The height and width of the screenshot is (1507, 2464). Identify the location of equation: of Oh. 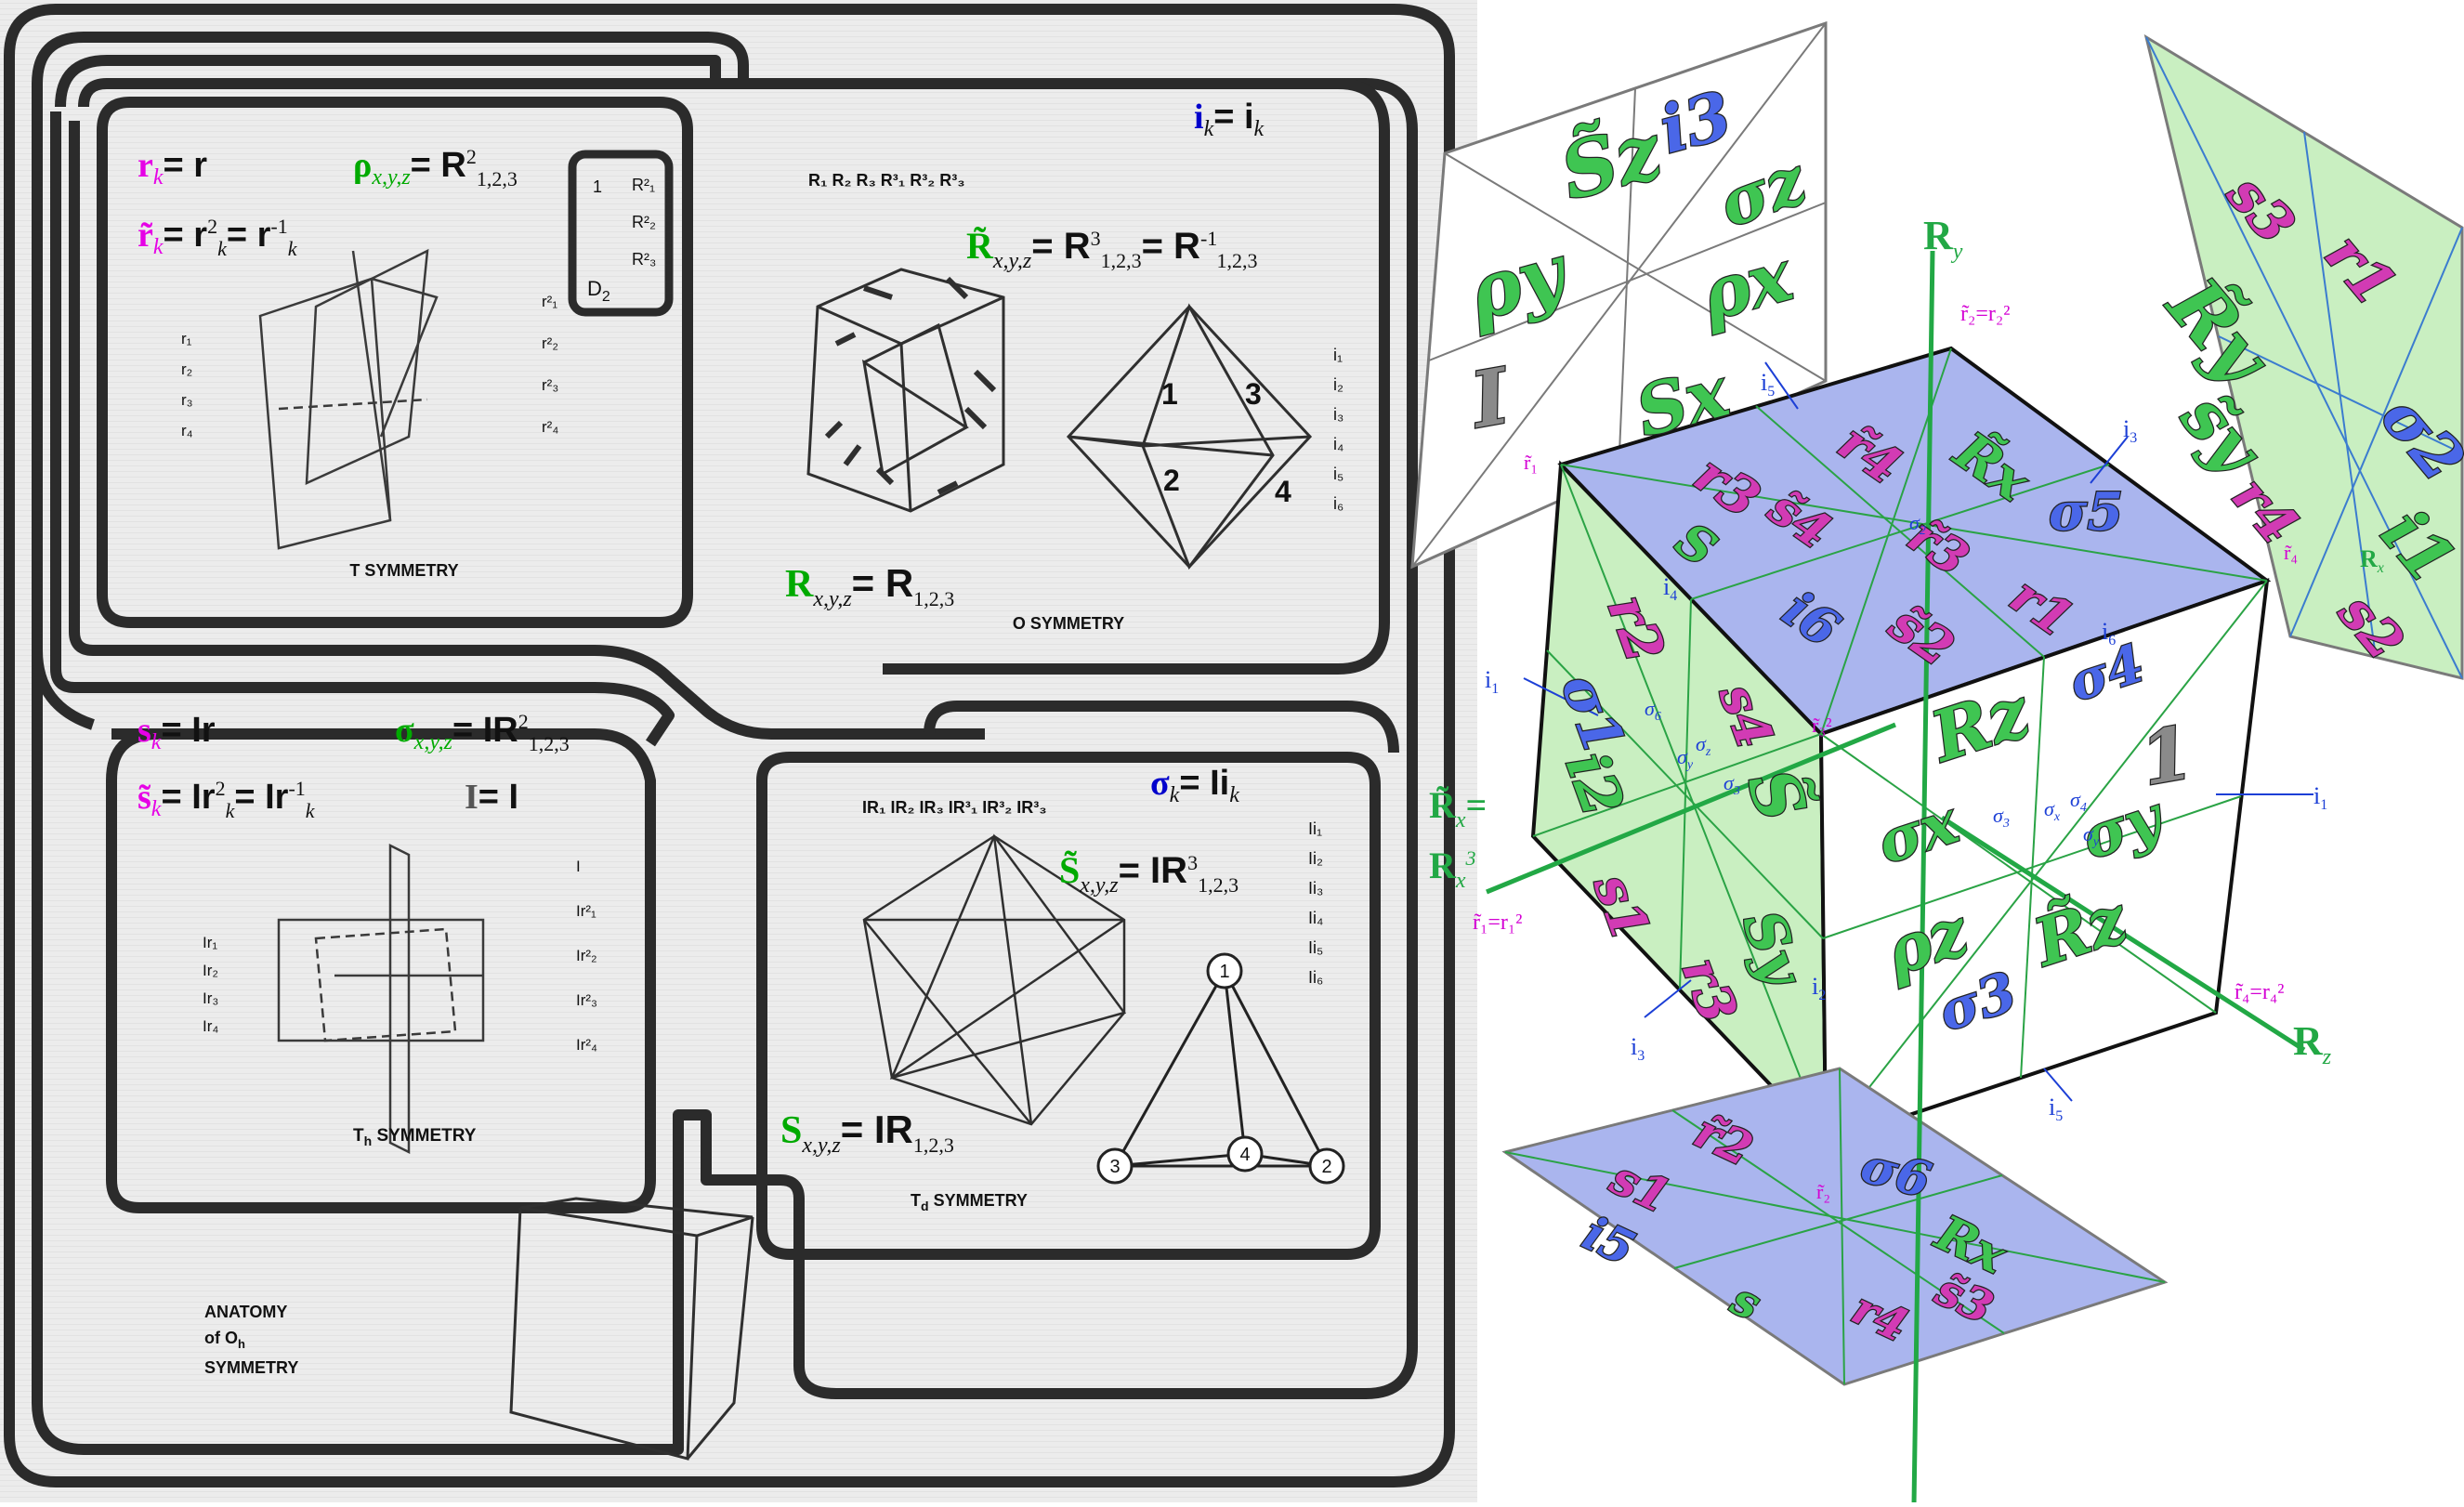
(224, 1340).